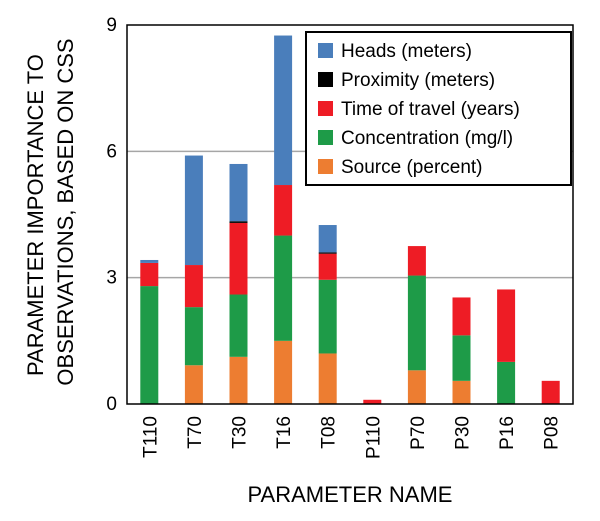  What do you see at coordinates (240, 432) in the screenshot?
I see `x-tick-label: T30` at bounding box center [240, 432].